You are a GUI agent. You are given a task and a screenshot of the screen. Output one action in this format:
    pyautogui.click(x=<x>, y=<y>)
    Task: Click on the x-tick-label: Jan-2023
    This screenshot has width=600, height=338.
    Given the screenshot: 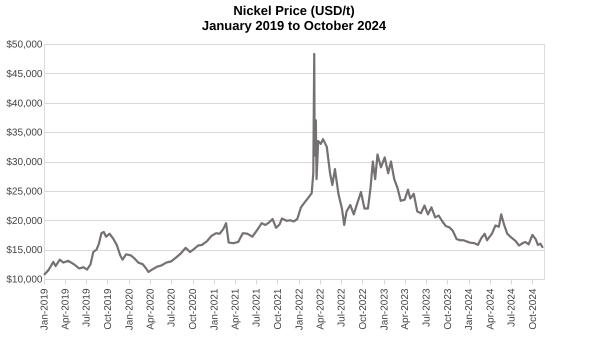 What is the action you would take?
    pyautogui.click(x=384, y=309)
    